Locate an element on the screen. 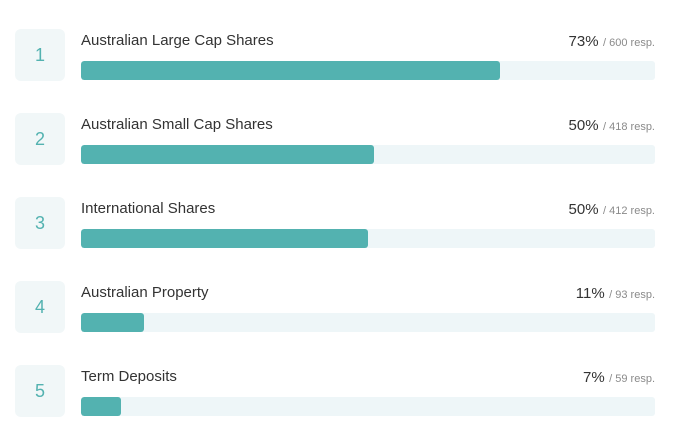 The height and width of the screenshot is (444, 692). list-item: 5 Term Deposits 7% / 59 resp. is located at coordinates (335, 391).